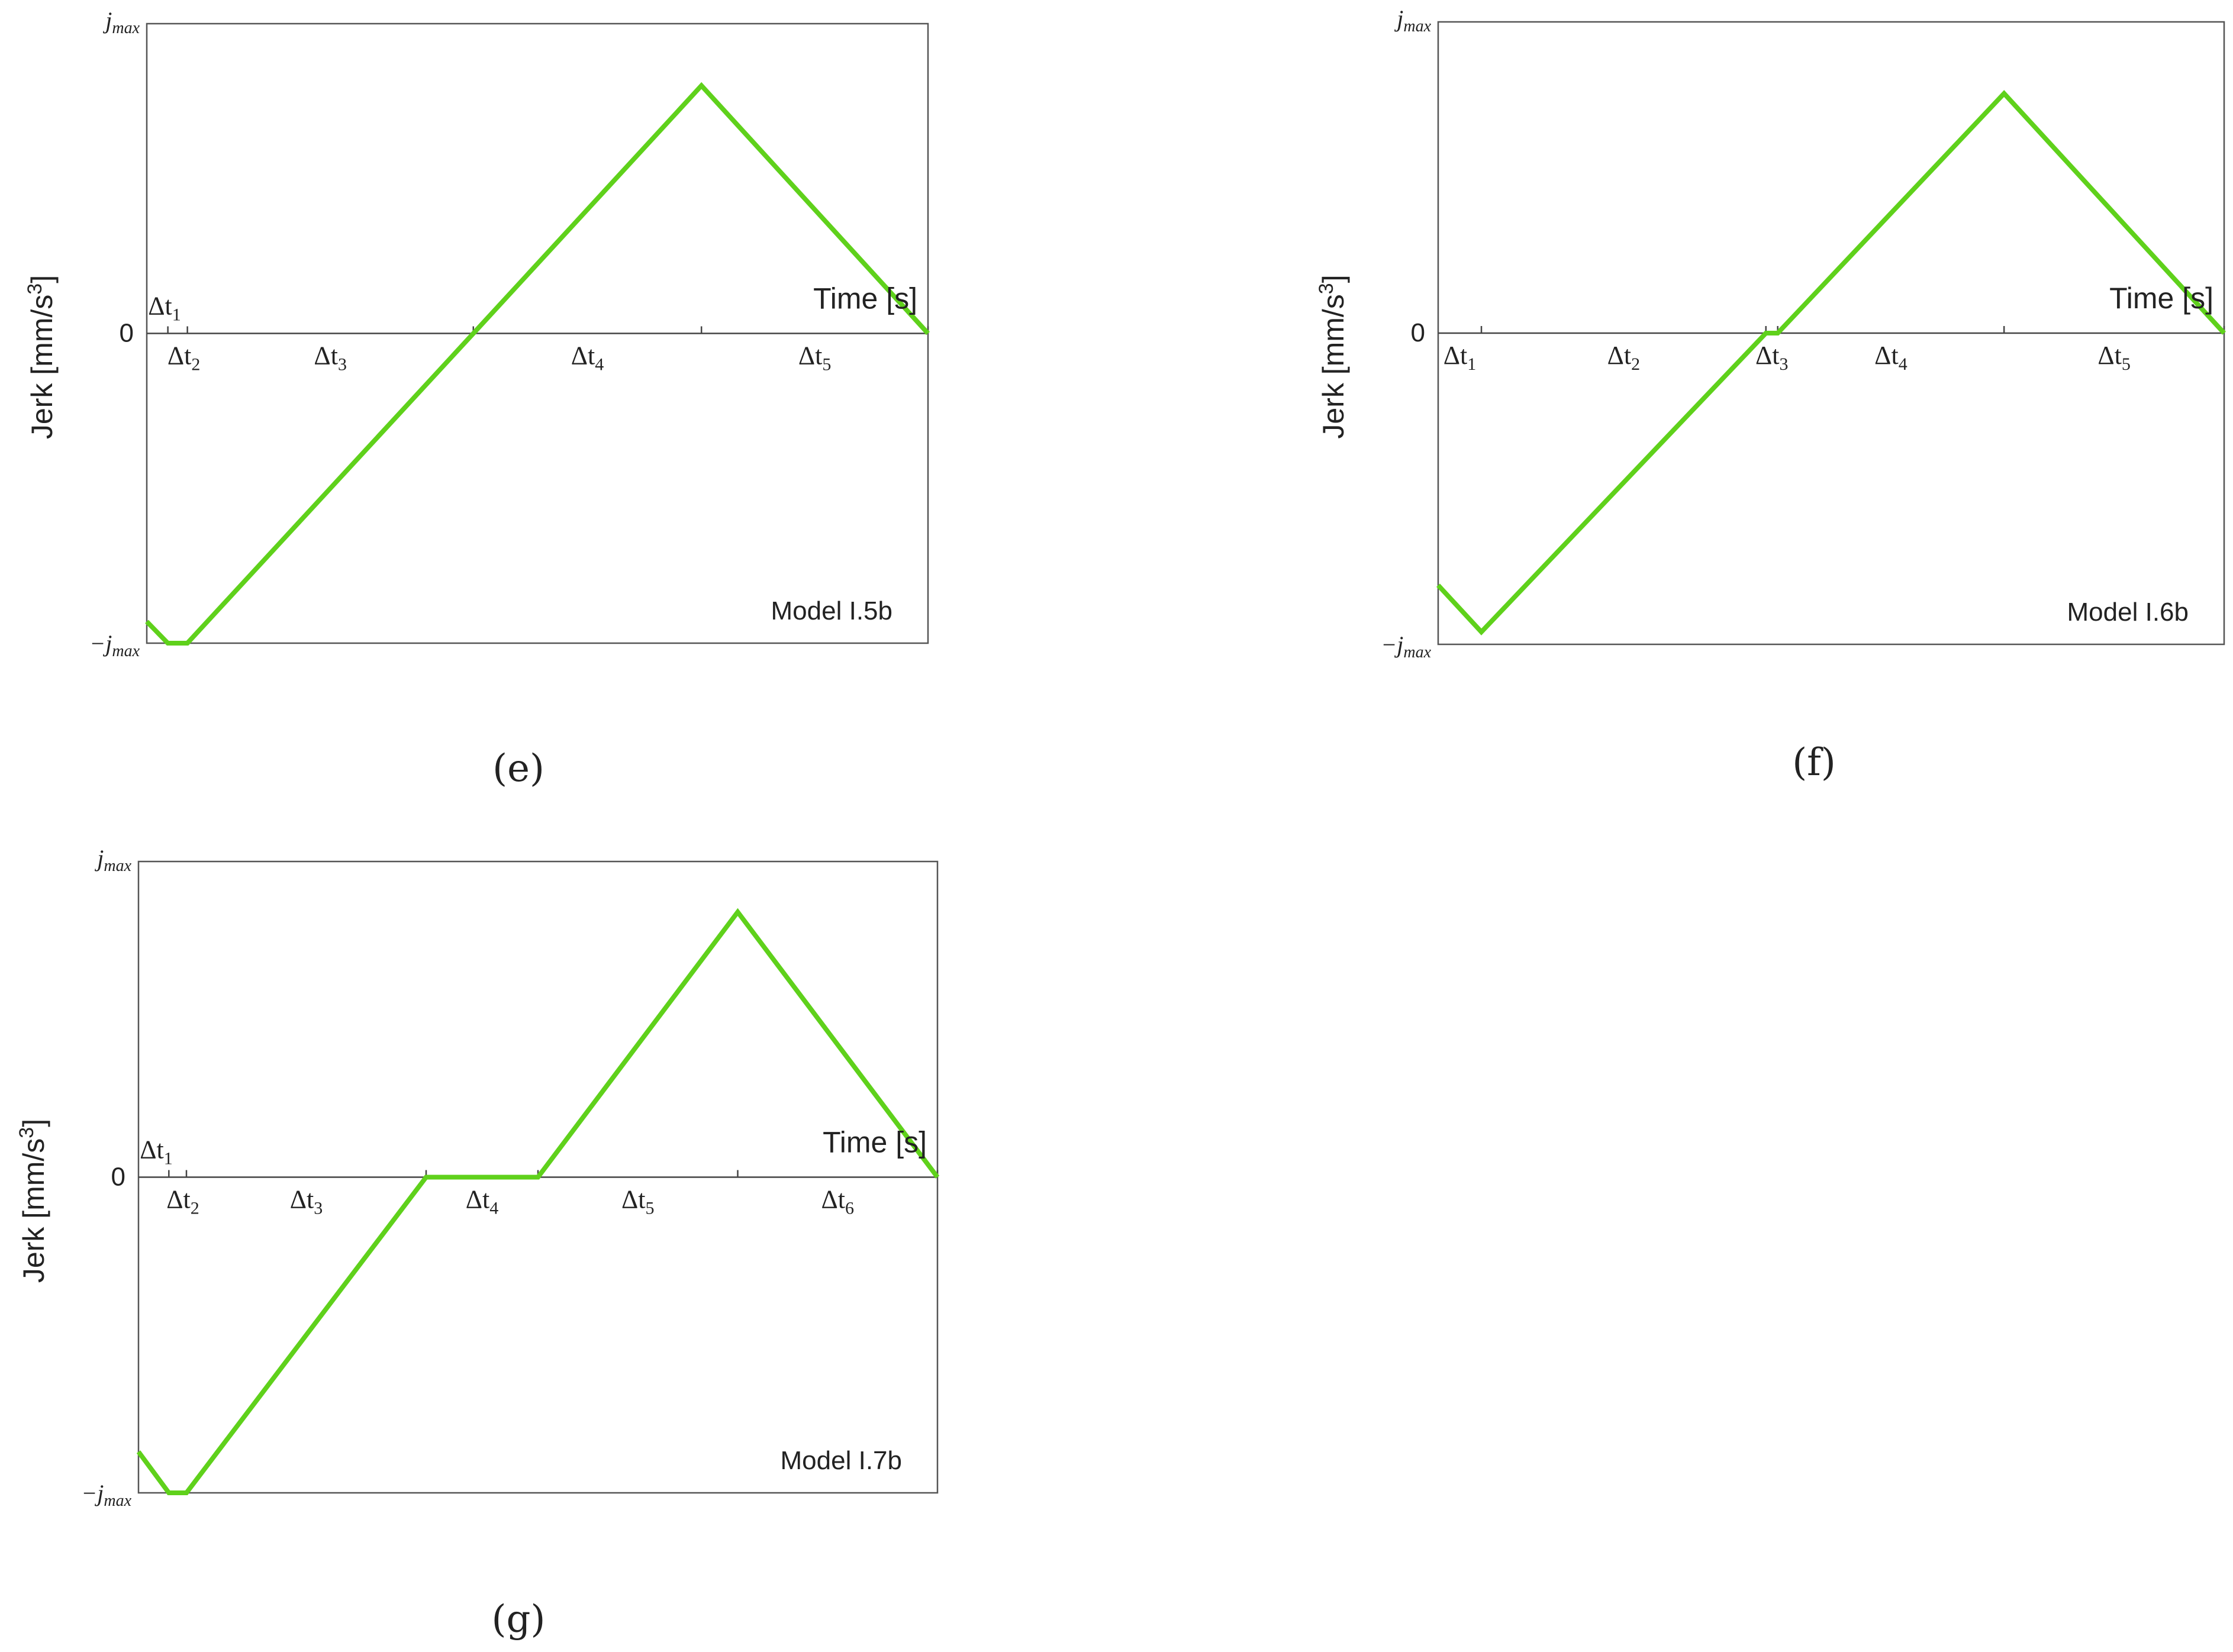  I want to click on model-label: Model I.5b, so click(831, 611).